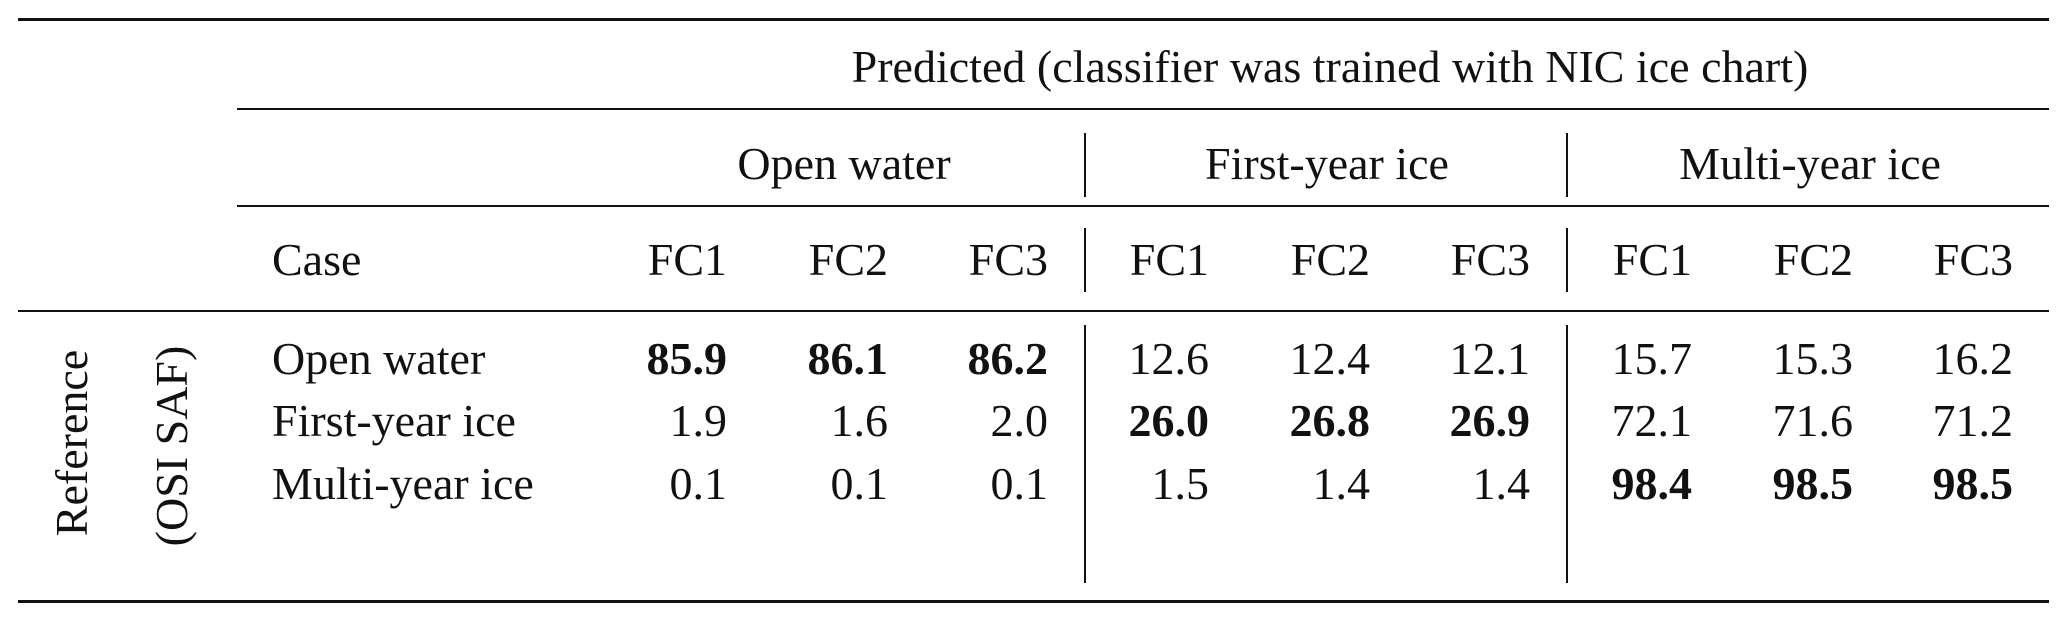 This screenshot has width=2067, height=620. Describe the element at coordinates (698, 420) in the screenshot. I see `table-cell: 1.9` at that location.